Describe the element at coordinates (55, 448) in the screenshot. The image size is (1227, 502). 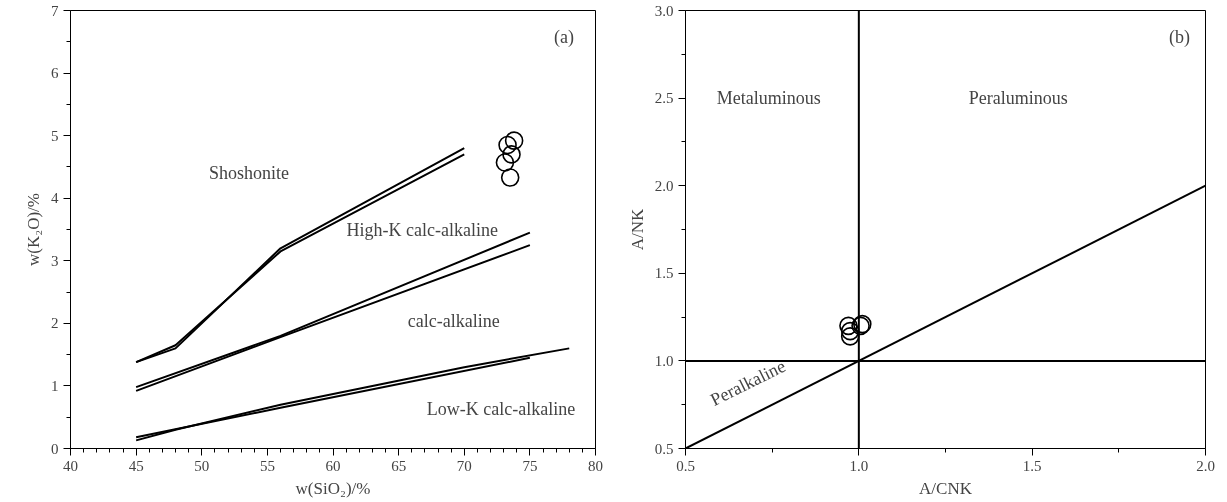
I see `y-tick-label: 0` at that location.